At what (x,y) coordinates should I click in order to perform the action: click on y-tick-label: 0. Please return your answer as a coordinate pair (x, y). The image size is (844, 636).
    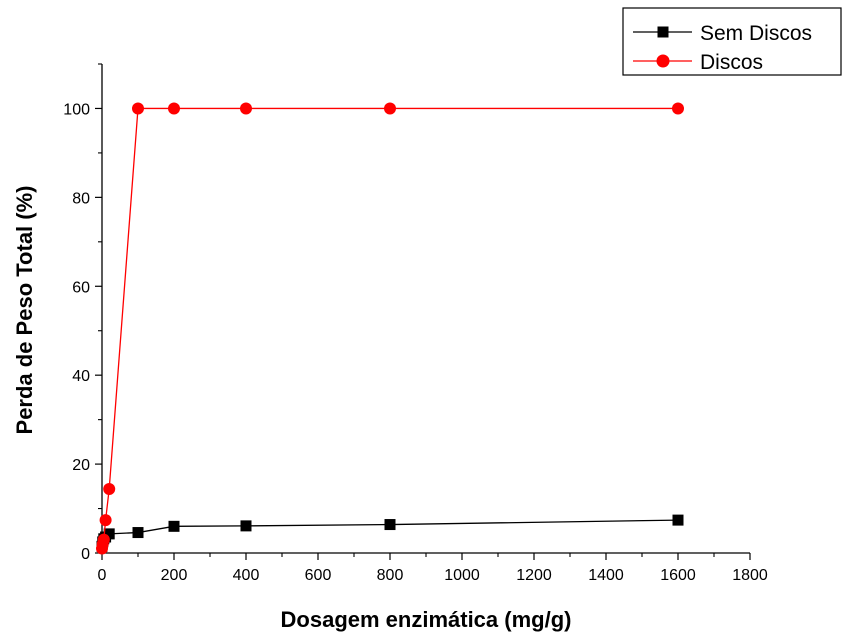
    Looking at the image, I should click on (85, 554).